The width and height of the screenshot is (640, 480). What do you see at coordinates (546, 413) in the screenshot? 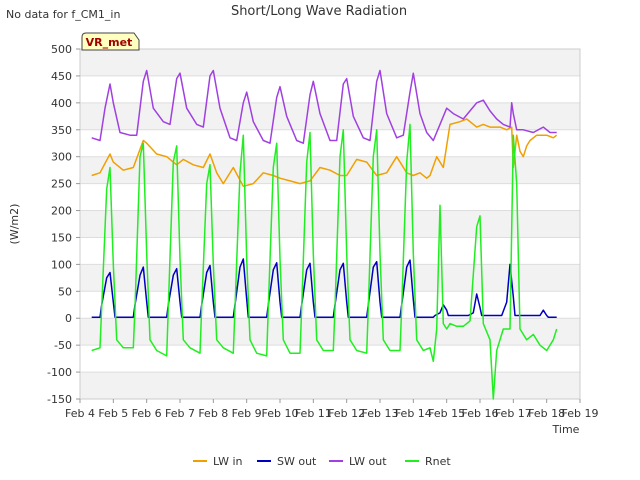
I see `x-tick-label: Feb 18` at bounding box center [546, 413].